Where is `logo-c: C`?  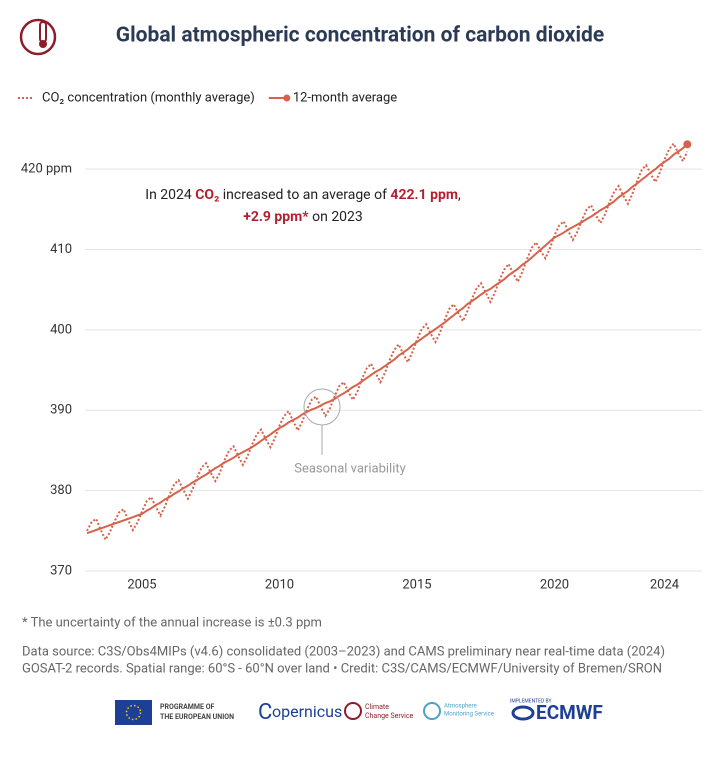
logo-c: C is located at coordinates (265, 712).